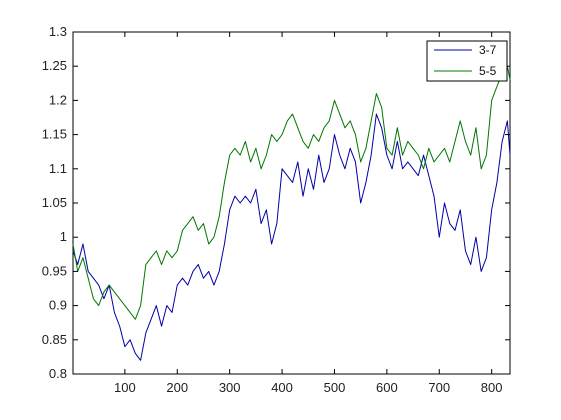 This screenshot has width=561, height=420. What do you see at coordinates (387, 387) in the screenshot?
I see `x-tick-label: 600` at bounding box center [387, 387].